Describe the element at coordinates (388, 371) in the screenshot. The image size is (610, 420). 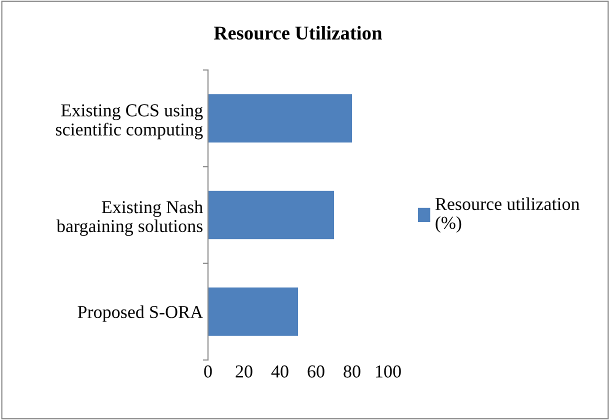
I see `x-tick-label: 100` at that location.